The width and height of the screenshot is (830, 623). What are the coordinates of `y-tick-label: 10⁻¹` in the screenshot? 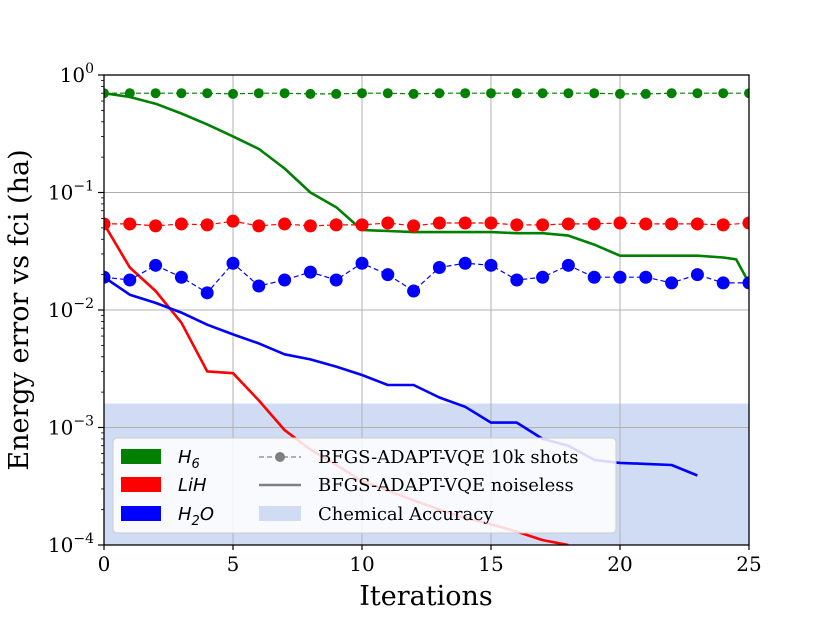 It's located at (71, 192).